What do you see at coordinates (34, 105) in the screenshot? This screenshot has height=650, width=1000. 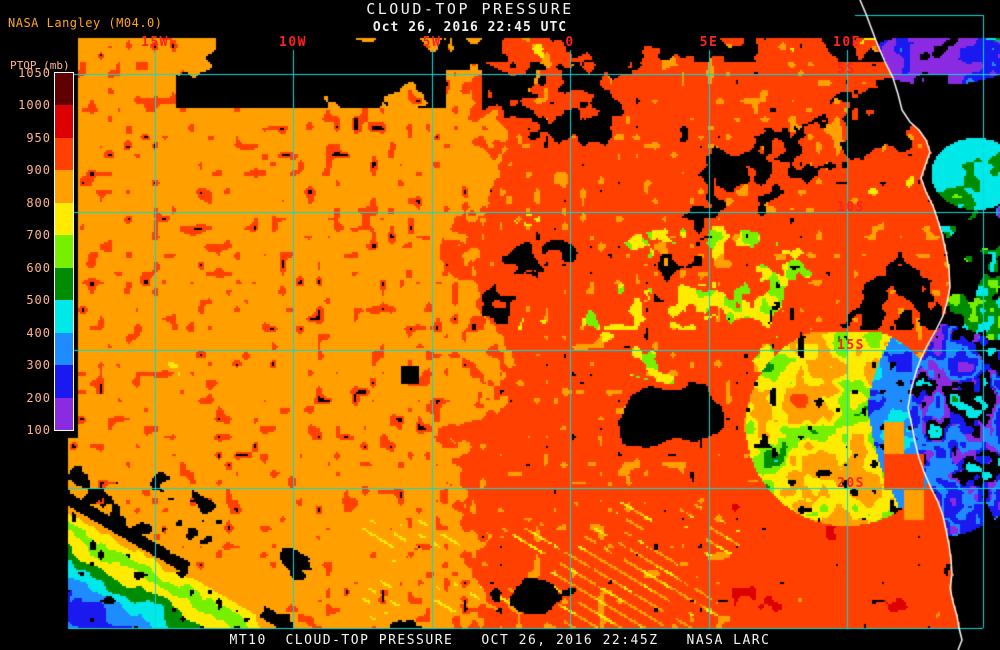 I see `colorbar-tick-1000: 1000` at bounding box center [34, 105].